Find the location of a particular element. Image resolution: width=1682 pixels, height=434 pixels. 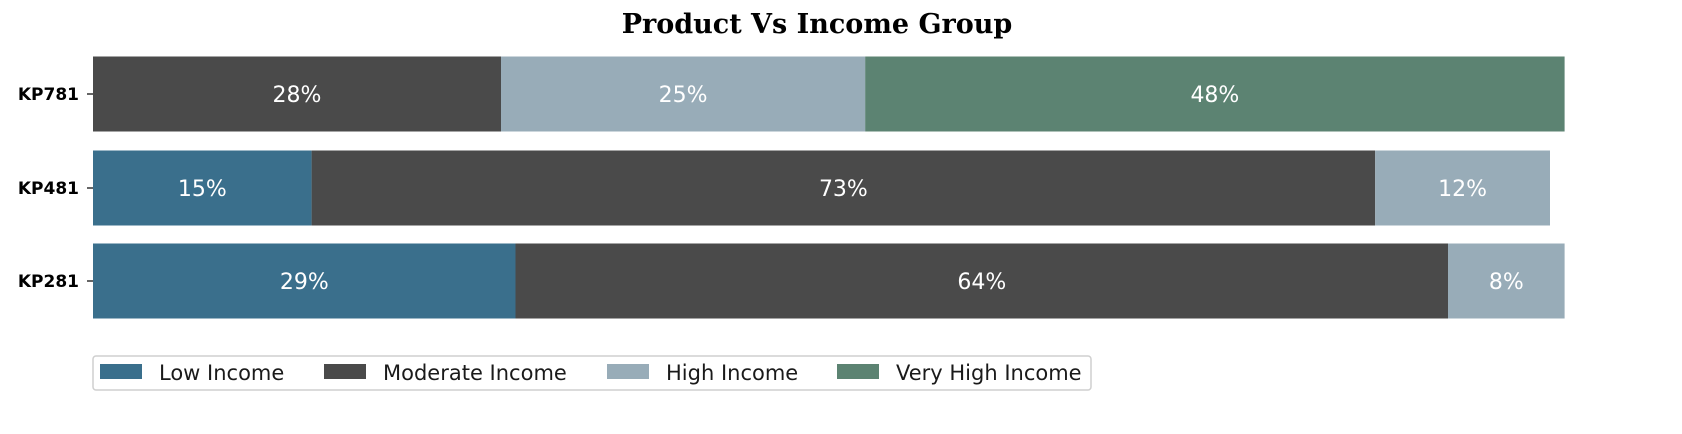

legend-label-moderate-income: Moderate Income is located at coordinates (475, 373).